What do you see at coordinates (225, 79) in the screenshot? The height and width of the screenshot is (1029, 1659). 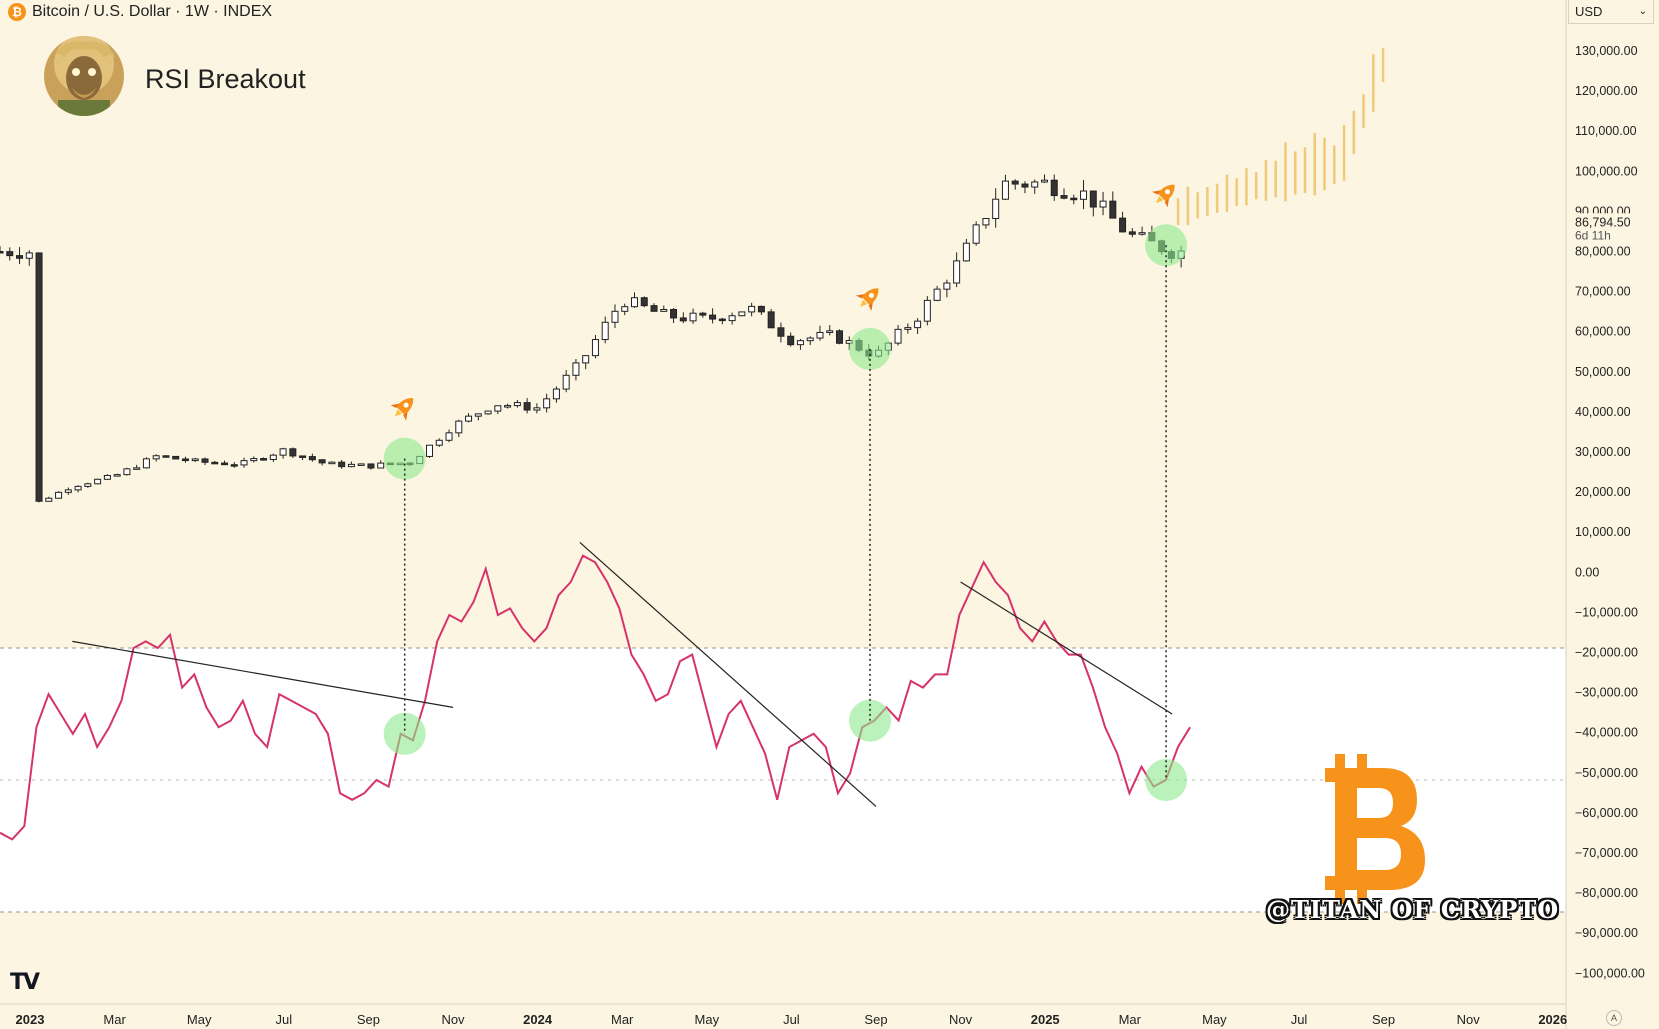 I see `idea-title: RSI Breakout` at bounding box center [225, 79].